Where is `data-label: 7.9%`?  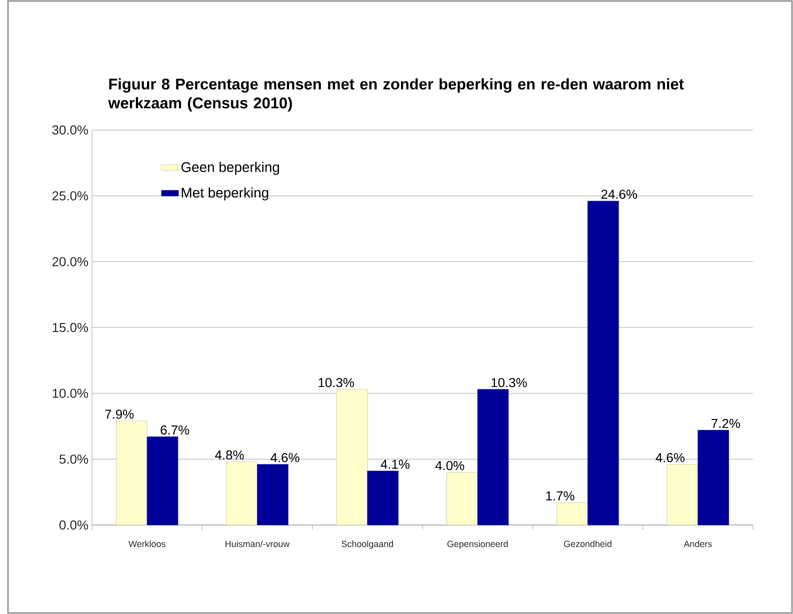
data-label: 7.9% is located at coordinates (119, 414).